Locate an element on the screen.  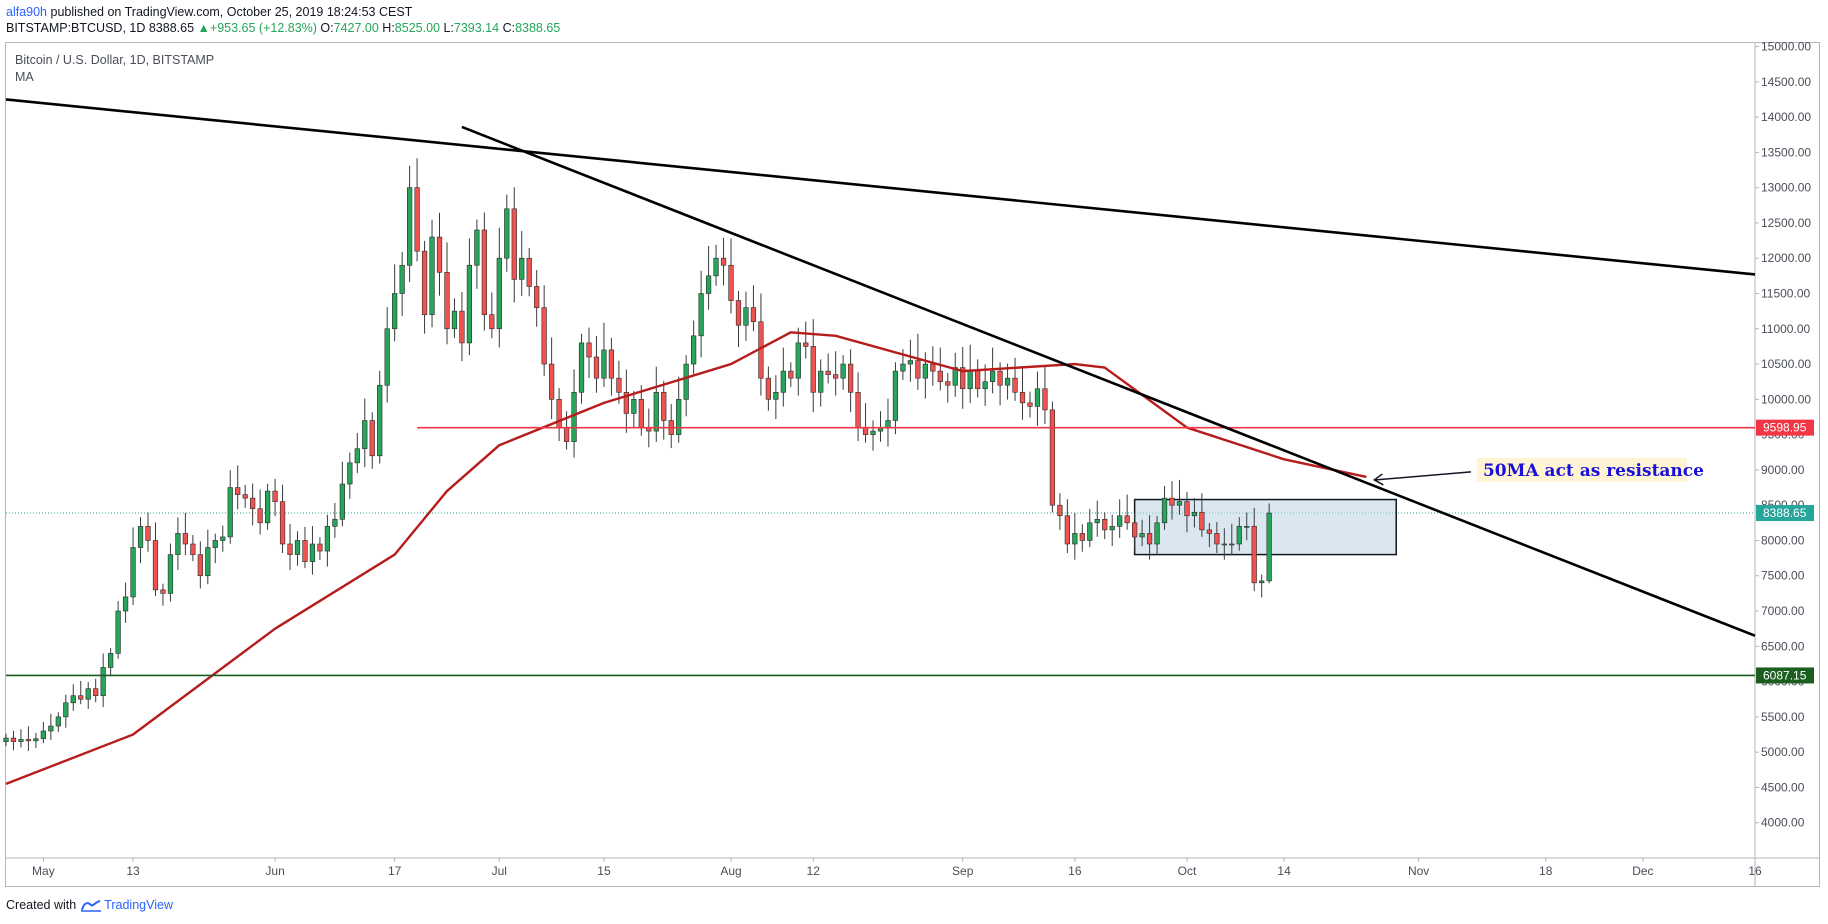
x-tick-label: Dec is located at coordinates (1642, 871).